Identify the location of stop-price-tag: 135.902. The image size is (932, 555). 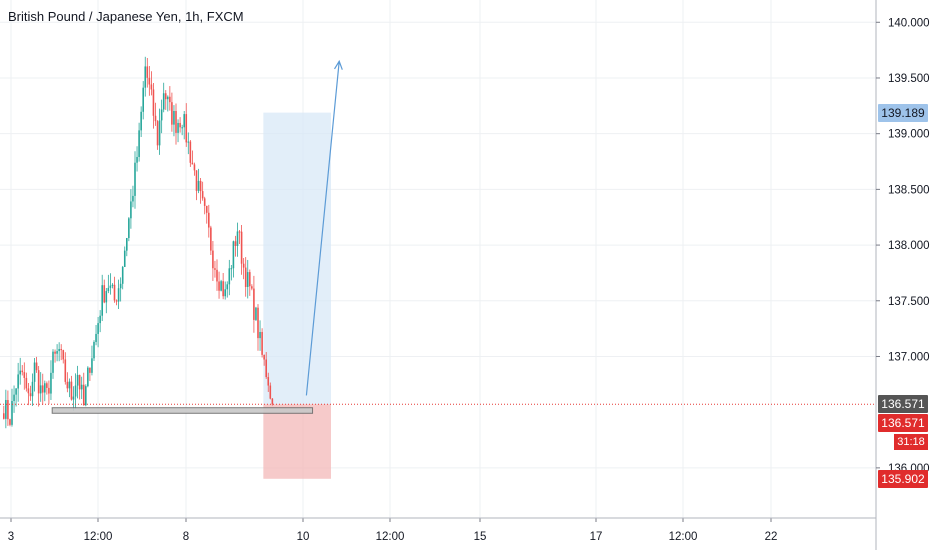
(903, 478).